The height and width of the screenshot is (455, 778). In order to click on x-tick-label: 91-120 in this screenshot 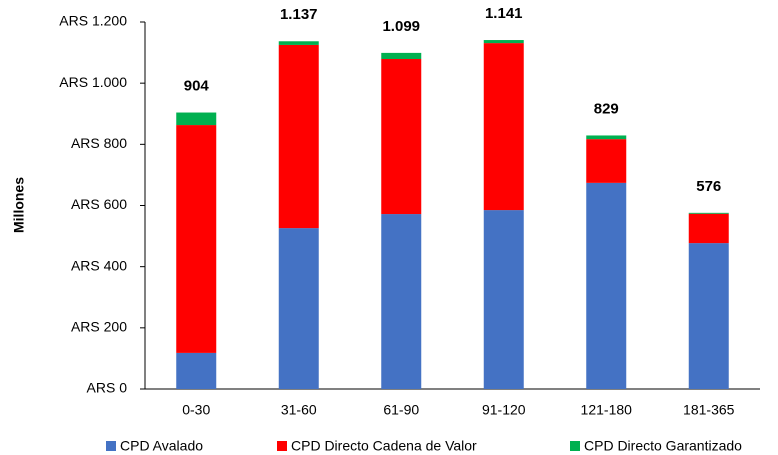, I will do `click(504, 410)`.